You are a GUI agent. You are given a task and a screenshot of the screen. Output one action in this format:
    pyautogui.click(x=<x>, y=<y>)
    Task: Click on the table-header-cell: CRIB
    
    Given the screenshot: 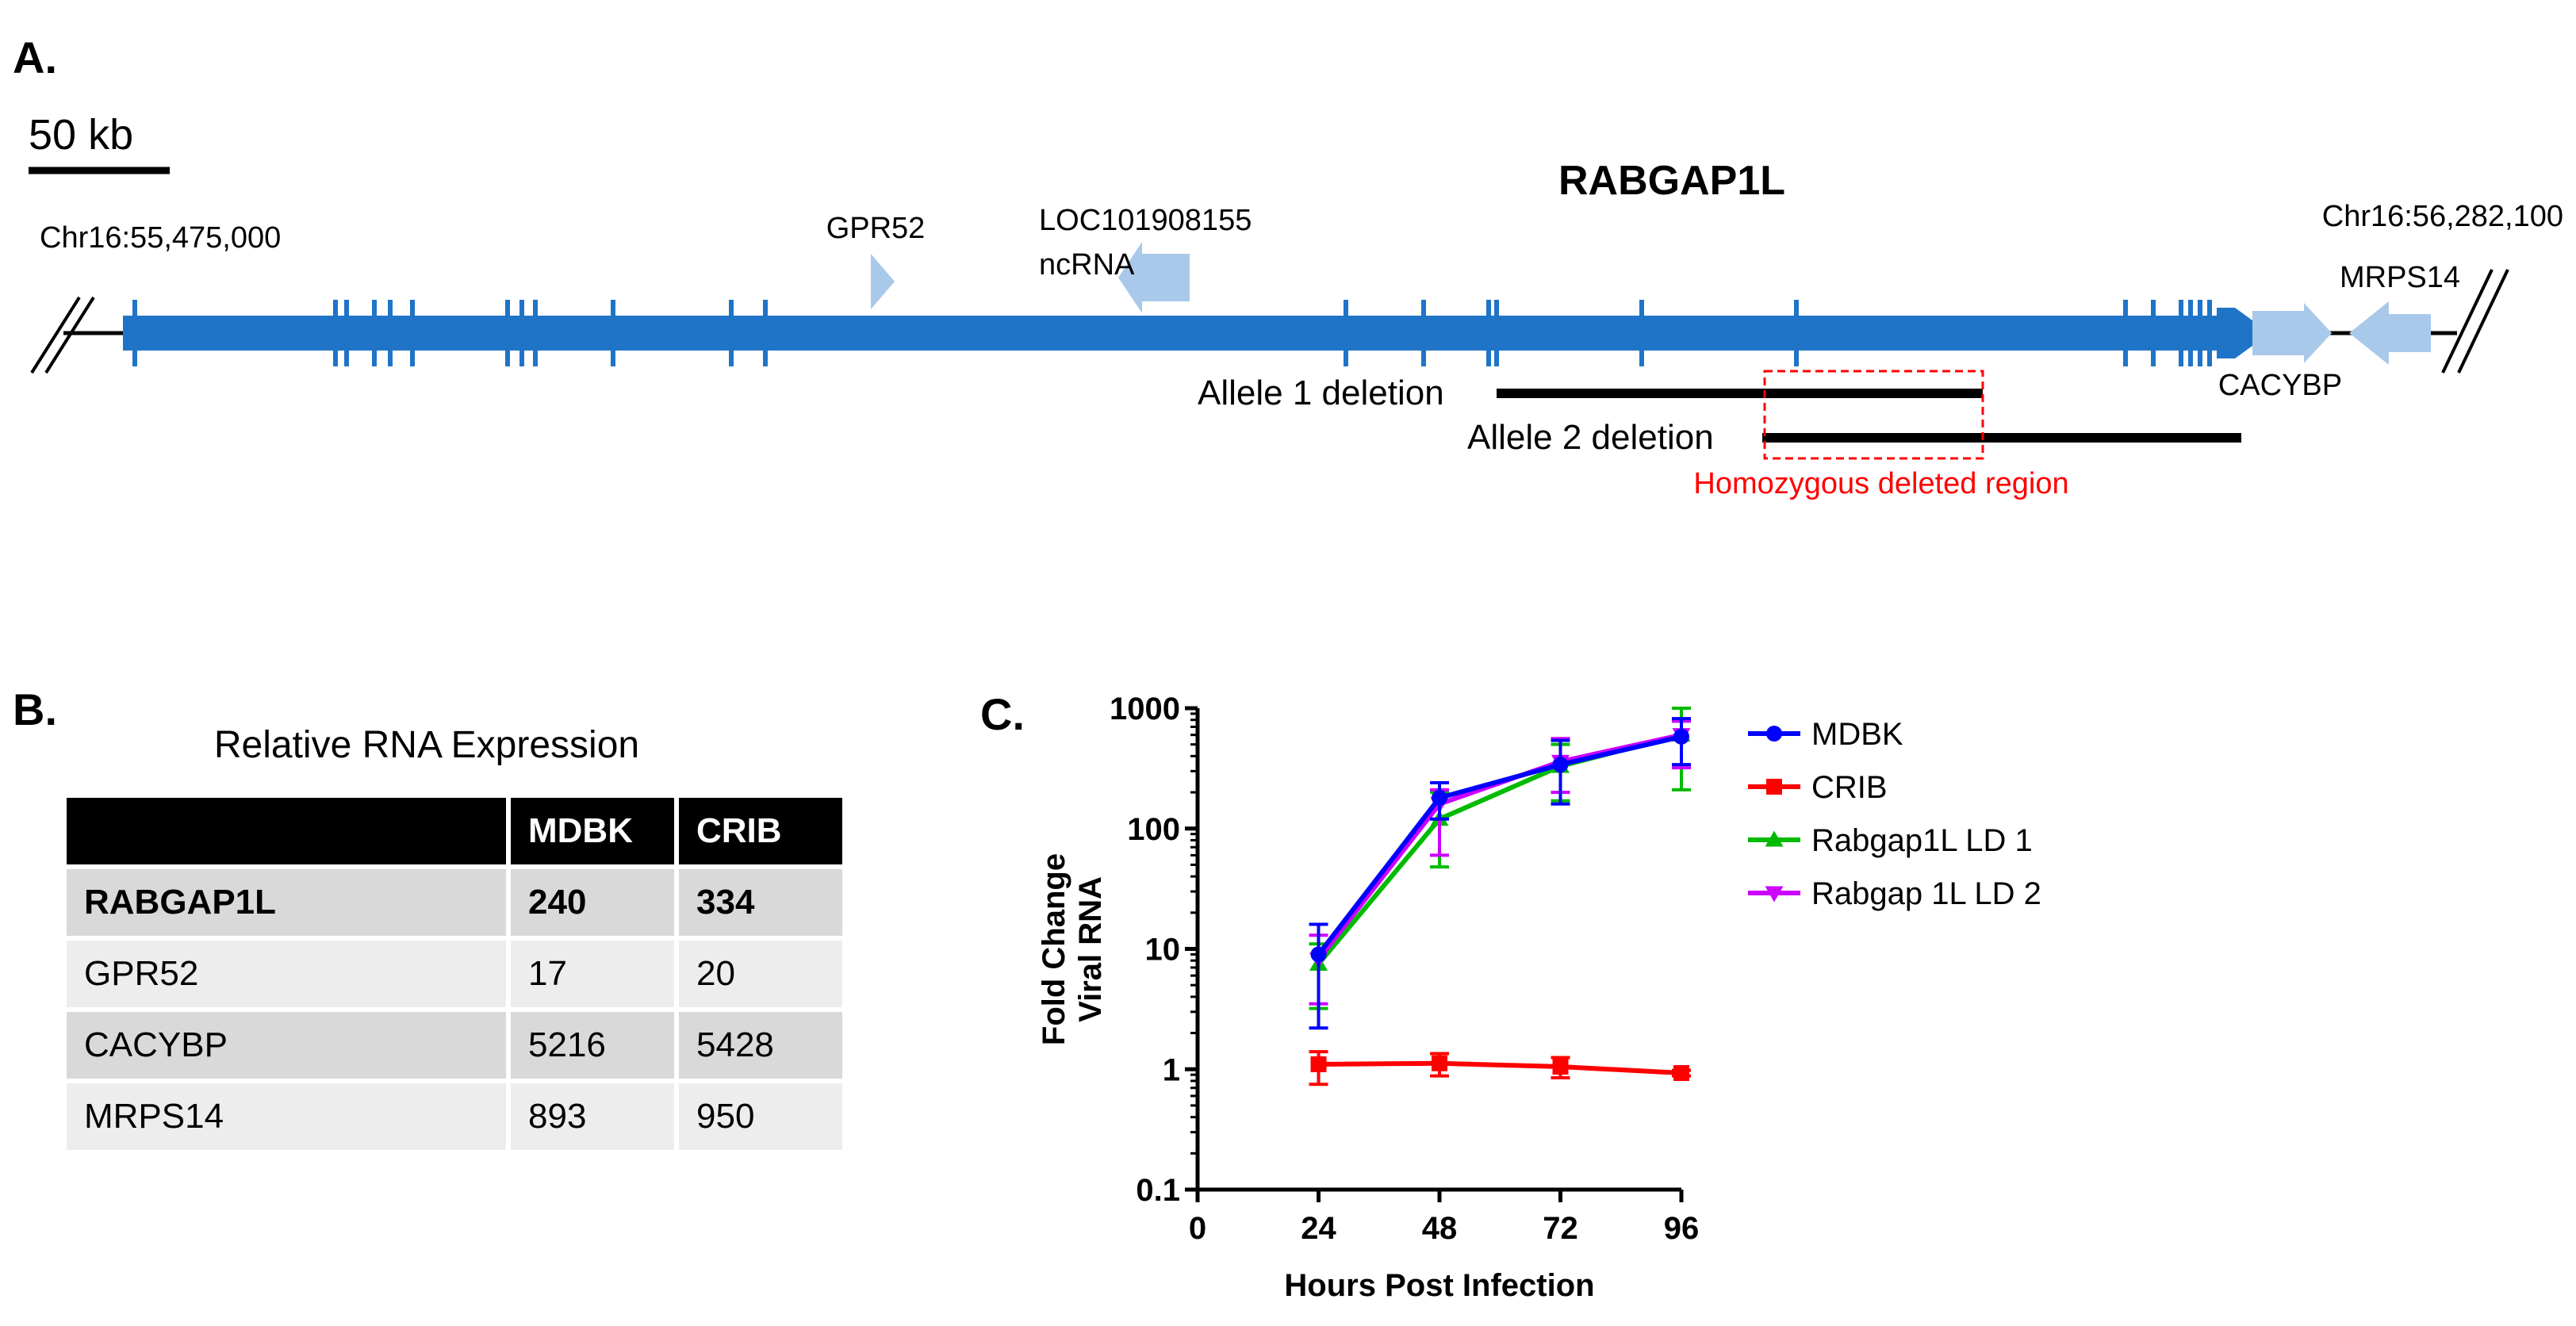 What is the action you would take?
    pyautogui.click(x=760, y=831)
    